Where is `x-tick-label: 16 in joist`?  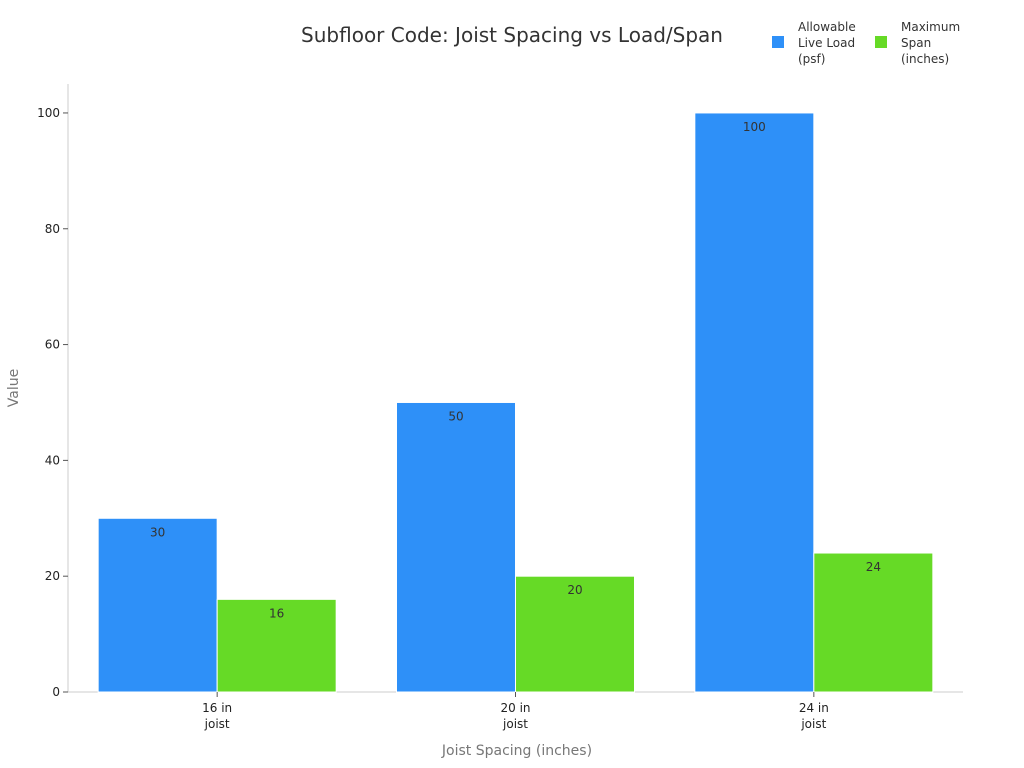
x-tick-label: 16 in joist is located at coordinates (217, 716).